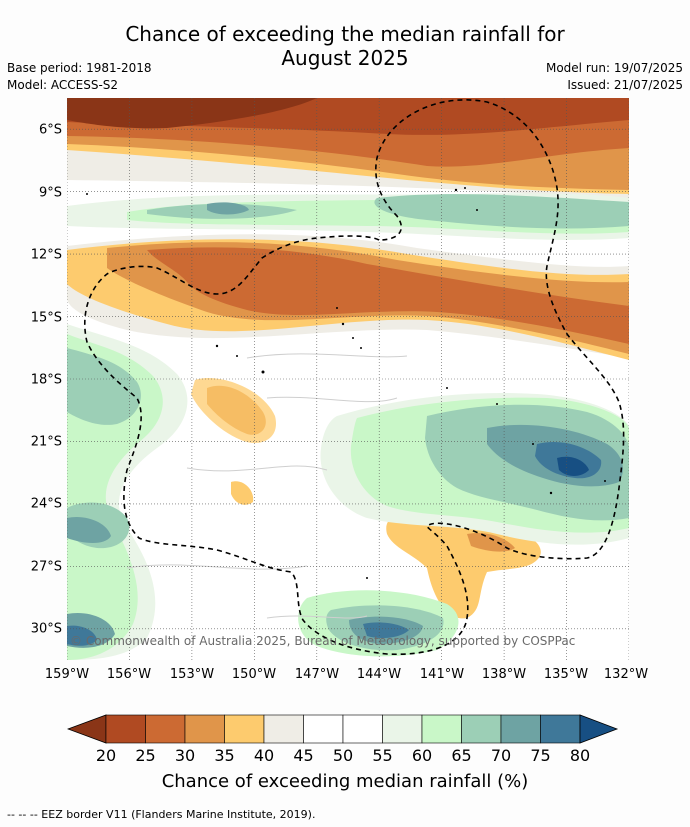 The image size is (690, 827). I want to click on colorbar-tick-label: 80, so click(580, 755).